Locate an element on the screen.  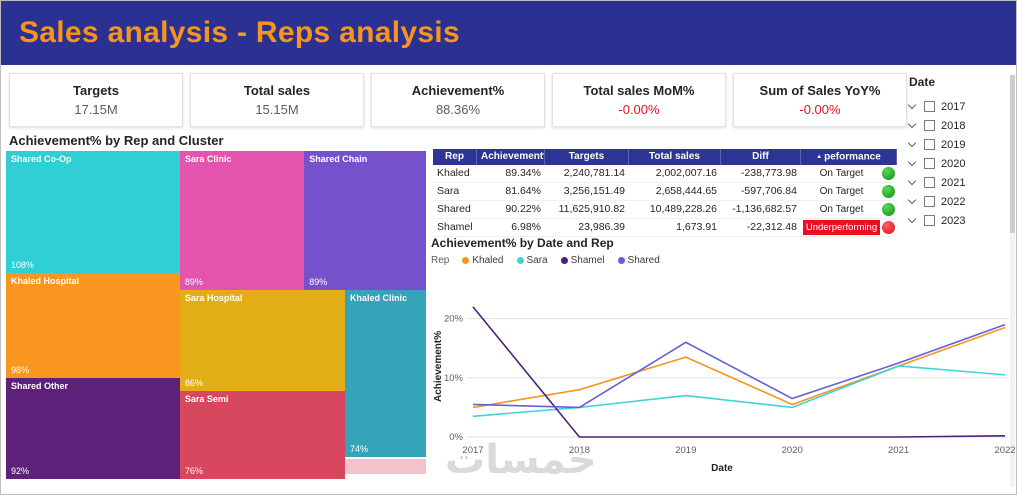
line-series-khaled is located at coordinates (739, 367).